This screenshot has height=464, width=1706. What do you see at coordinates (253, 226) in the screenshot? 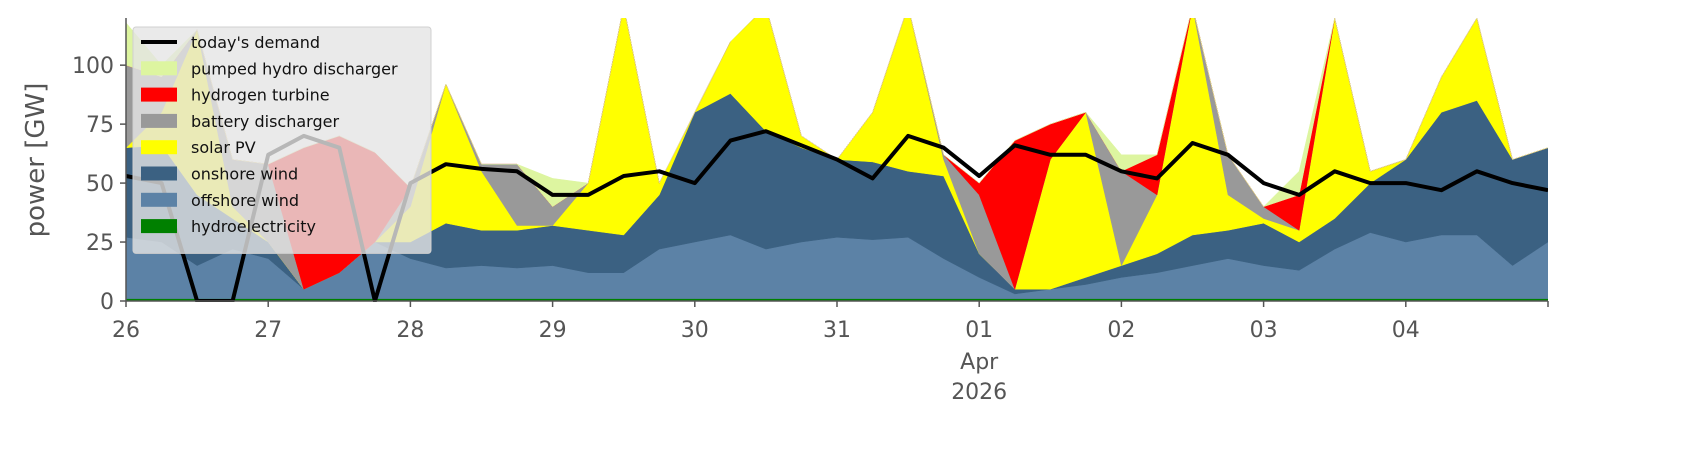
I see `legend-label: hydroelectricity` at bounding box center [253, 226].